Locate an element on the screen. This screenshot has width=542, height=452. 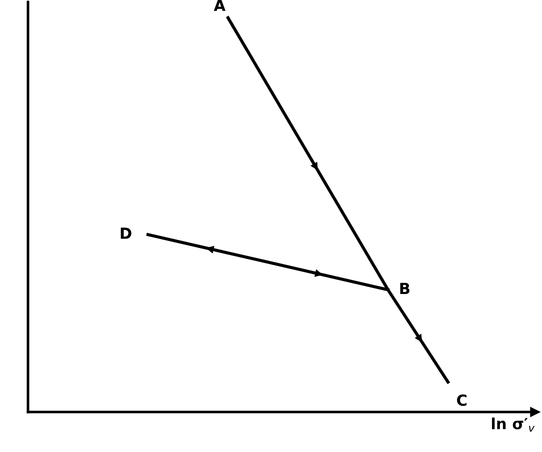
x-axis-title: ln σ′$_{v}$ is located at coordinates (513, 425).